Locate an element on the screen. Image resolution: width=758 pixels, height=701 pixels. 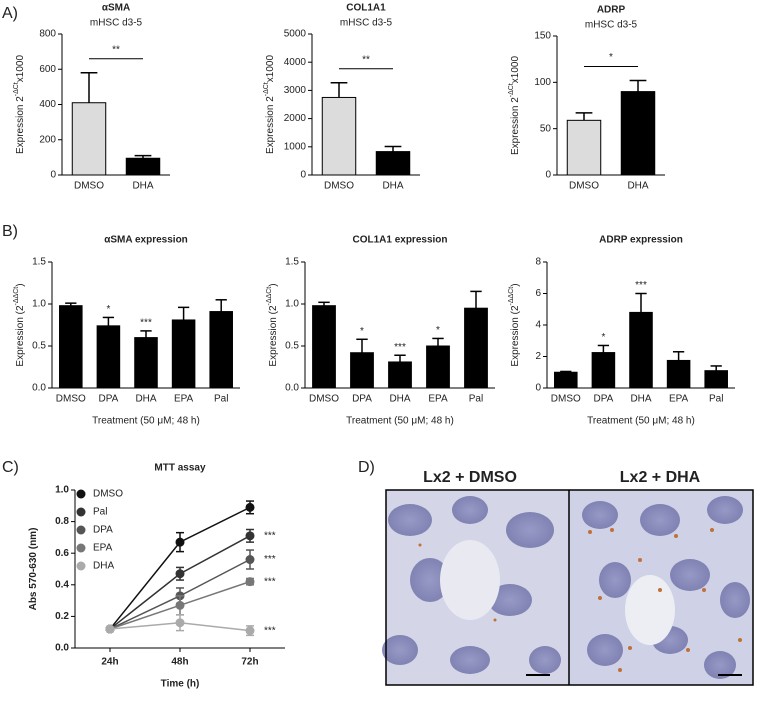
significance: * is located at coordinates (438, 330).